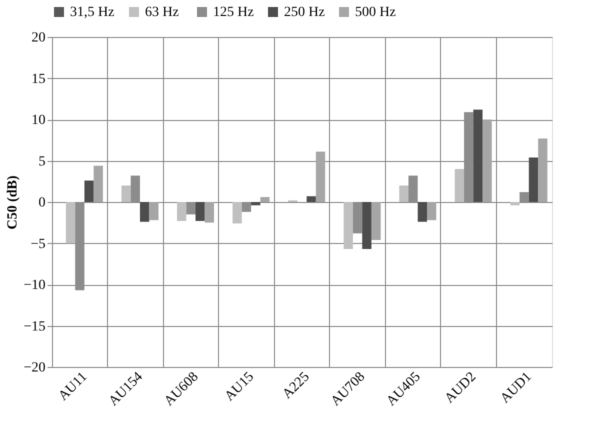 The height and width of the screenshot is (443, 589). Describe the element at coordinates (39, 79) in the screenshot. I see `y-tick-label: 15` at that location.